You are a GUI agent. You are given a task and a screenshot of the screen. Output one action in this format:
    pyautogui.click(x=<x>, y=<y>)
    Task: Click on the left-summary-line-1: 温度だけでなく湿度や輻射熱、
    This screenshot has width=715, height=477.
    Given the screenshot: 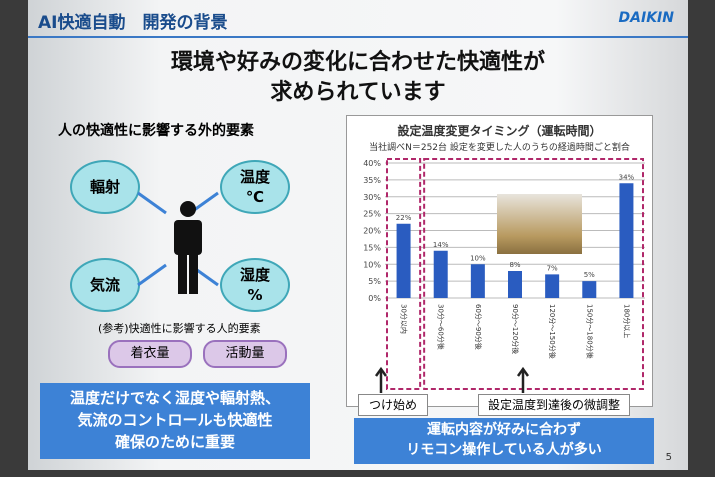 What is the action you would take?
    pyautogui.click(x=174, y=398)
    